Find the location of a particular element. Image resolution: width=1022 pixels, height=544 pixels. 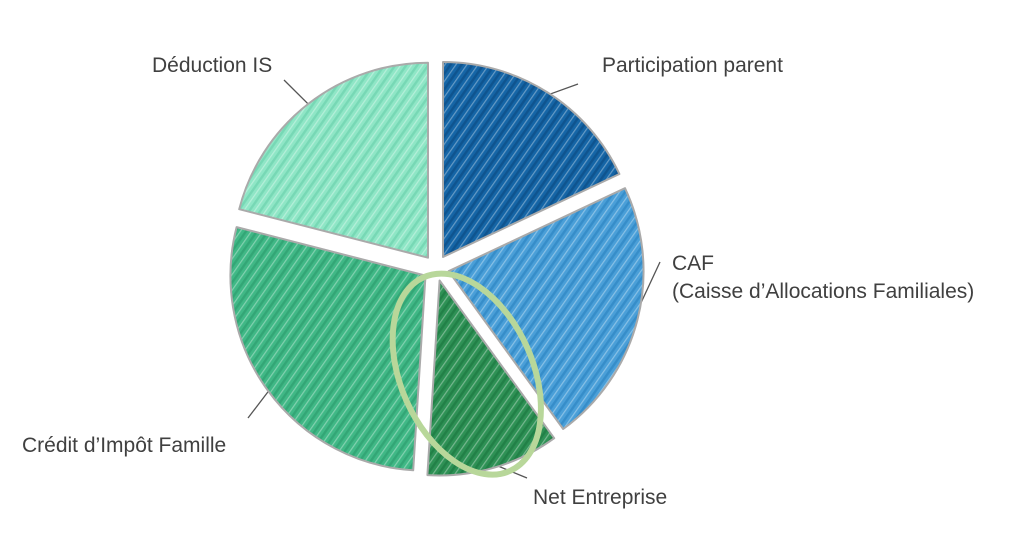

pie-slice-participation-parent is located at coordinates (531, 159).